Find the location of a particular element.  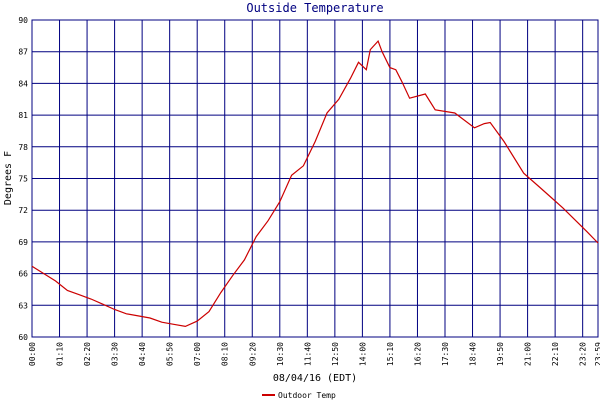

x-tick-label: 21:00 is located at coordinates (528, 354).